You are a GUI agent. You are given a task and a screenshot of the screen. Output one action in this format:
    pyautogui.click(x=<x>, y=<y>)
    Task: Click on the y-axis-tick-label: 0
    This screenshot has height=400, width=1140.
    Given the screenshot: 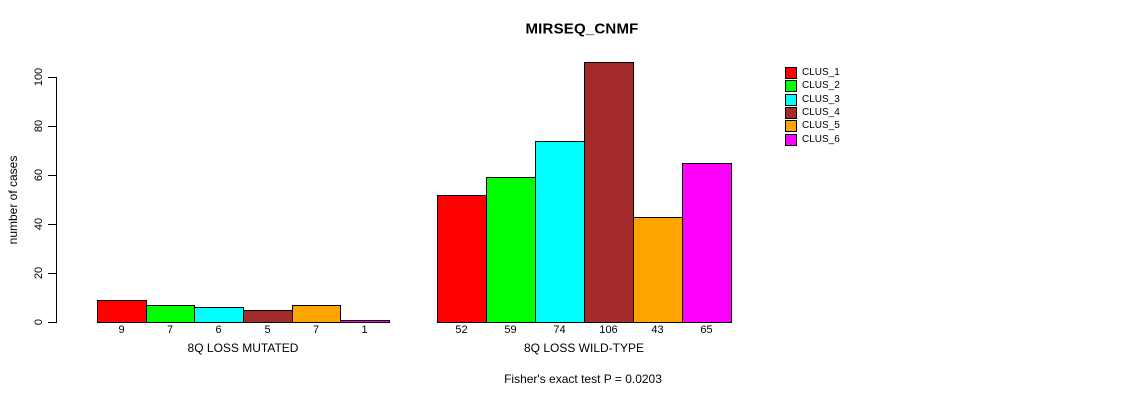 What is the action you would take?
    pyautogui.click(x=39, y=322)
    